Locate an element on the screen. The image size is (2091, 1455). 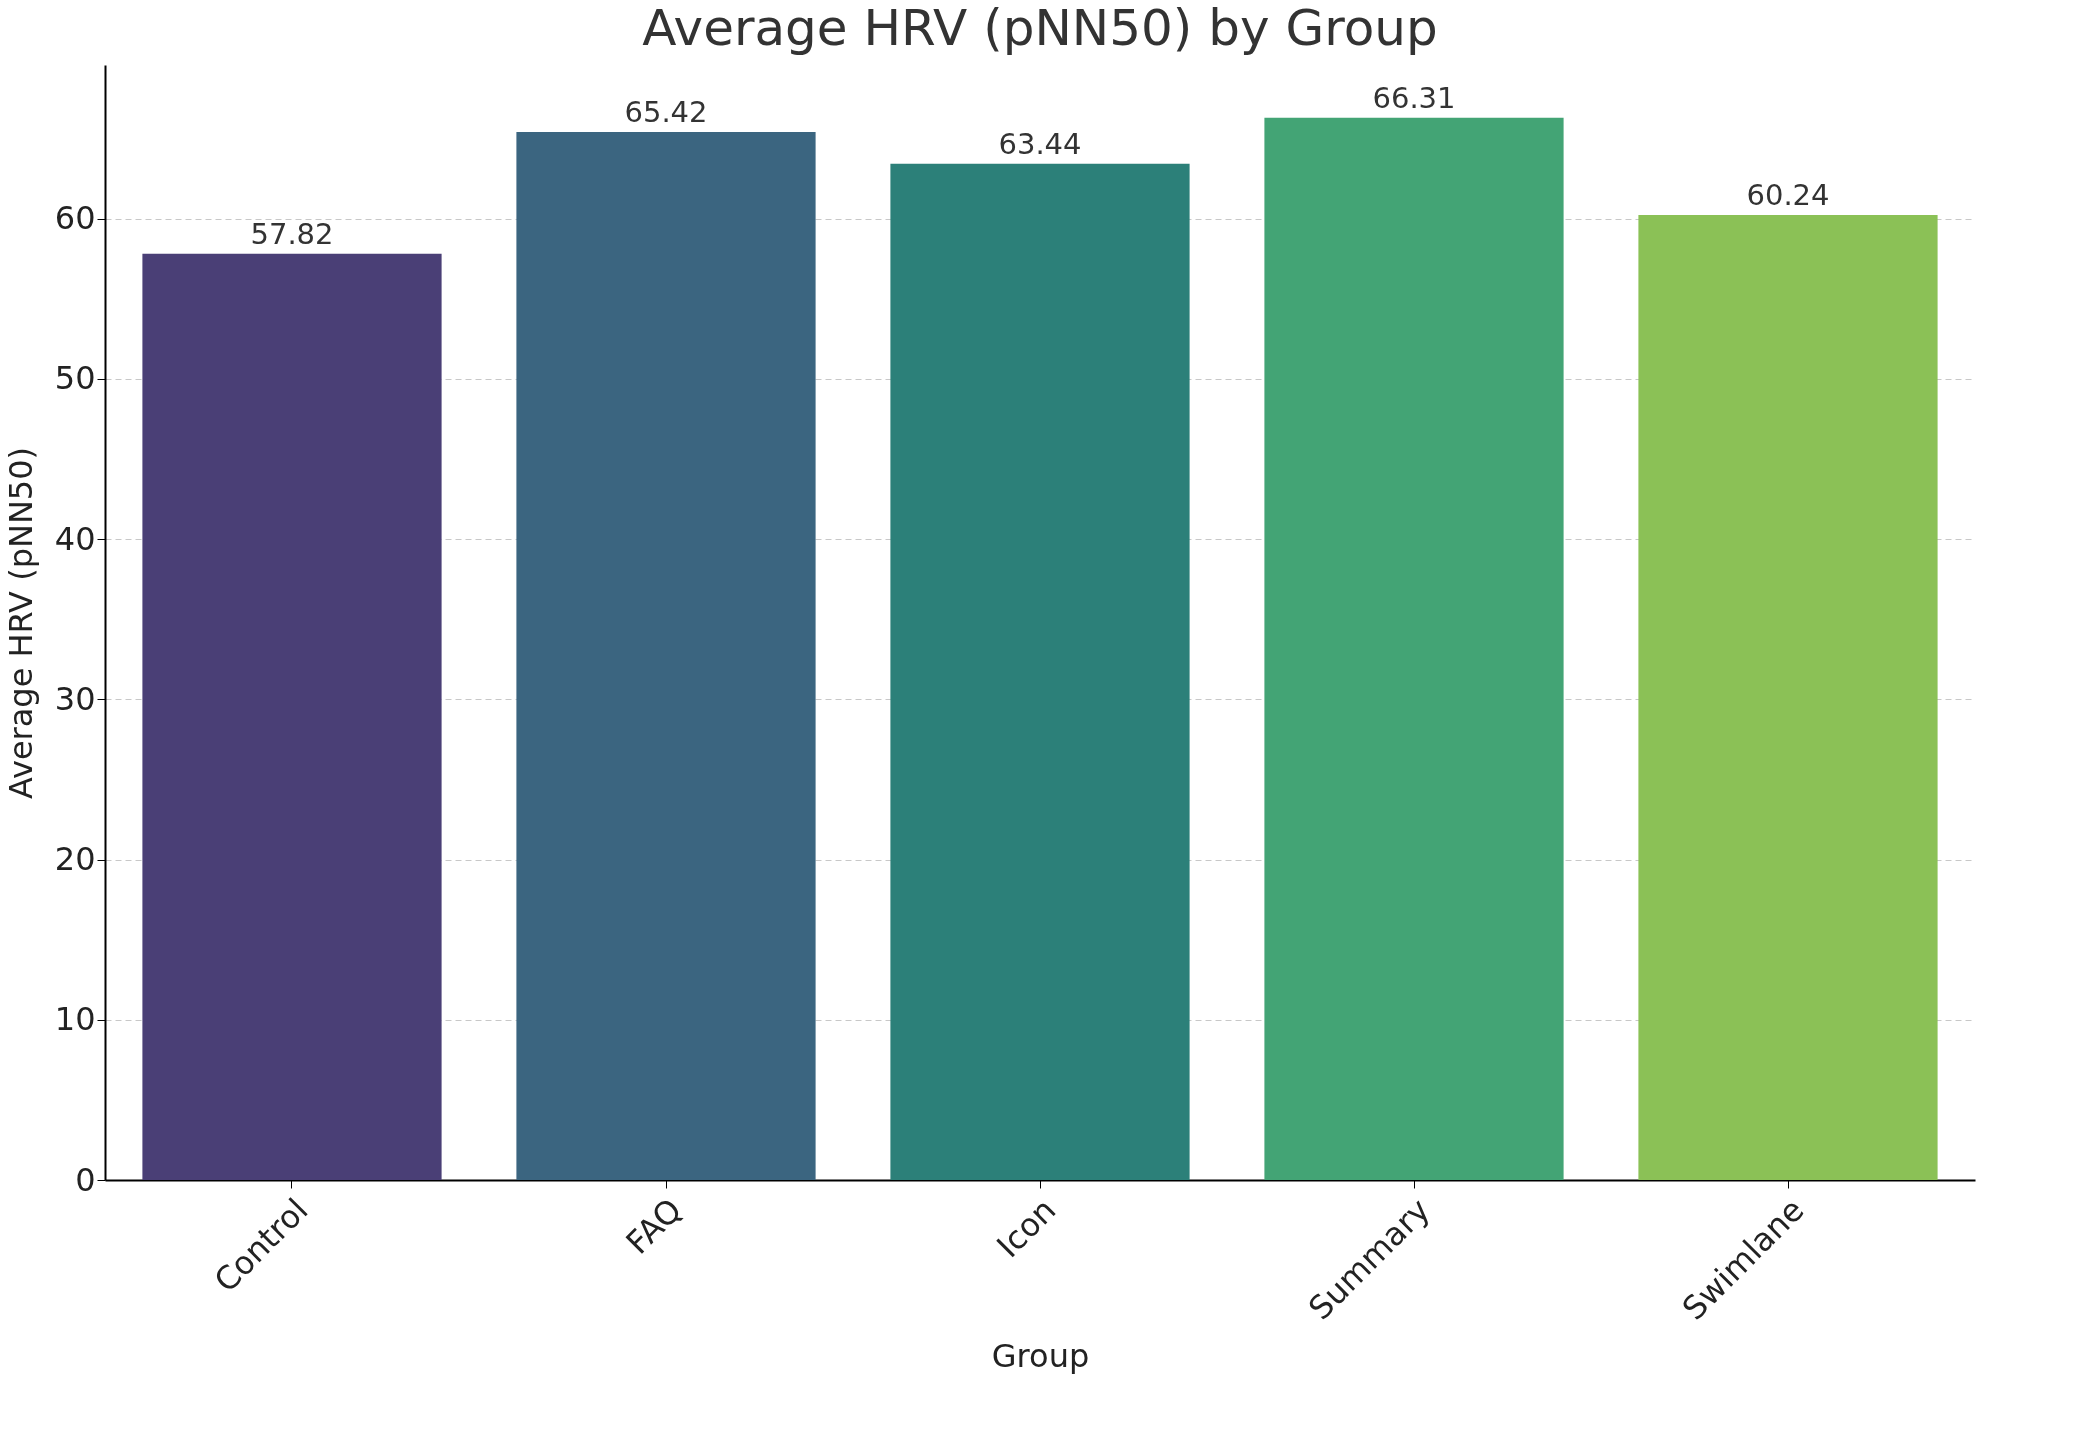
y-tick-label: 0 is located at coordinates (85, 1179).